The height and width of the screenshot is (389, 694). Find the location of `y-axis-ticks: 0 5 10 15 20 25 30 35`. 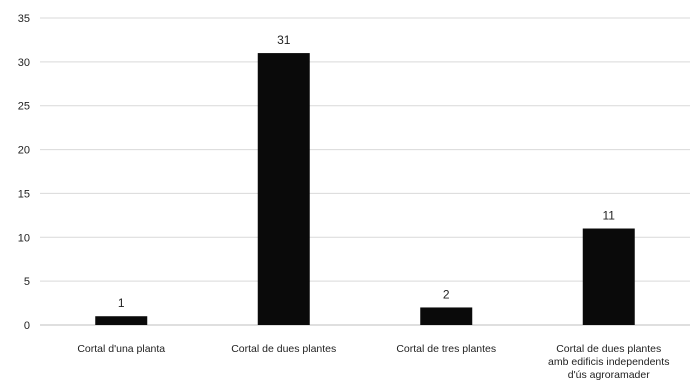

y-axis-ticks: 0 5 10 15 20 25 30 35 is located at coordinates (24, 172).